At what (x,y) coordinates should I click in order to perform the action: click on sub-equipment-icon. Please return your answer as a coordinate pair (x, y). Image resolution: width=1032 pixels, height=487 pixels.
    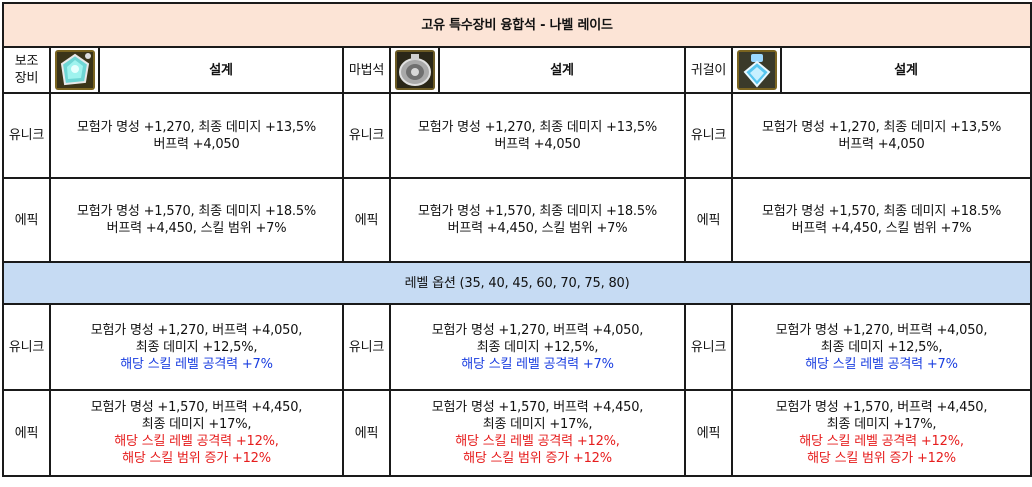
    Looking at the image, I should click on (74, 70).